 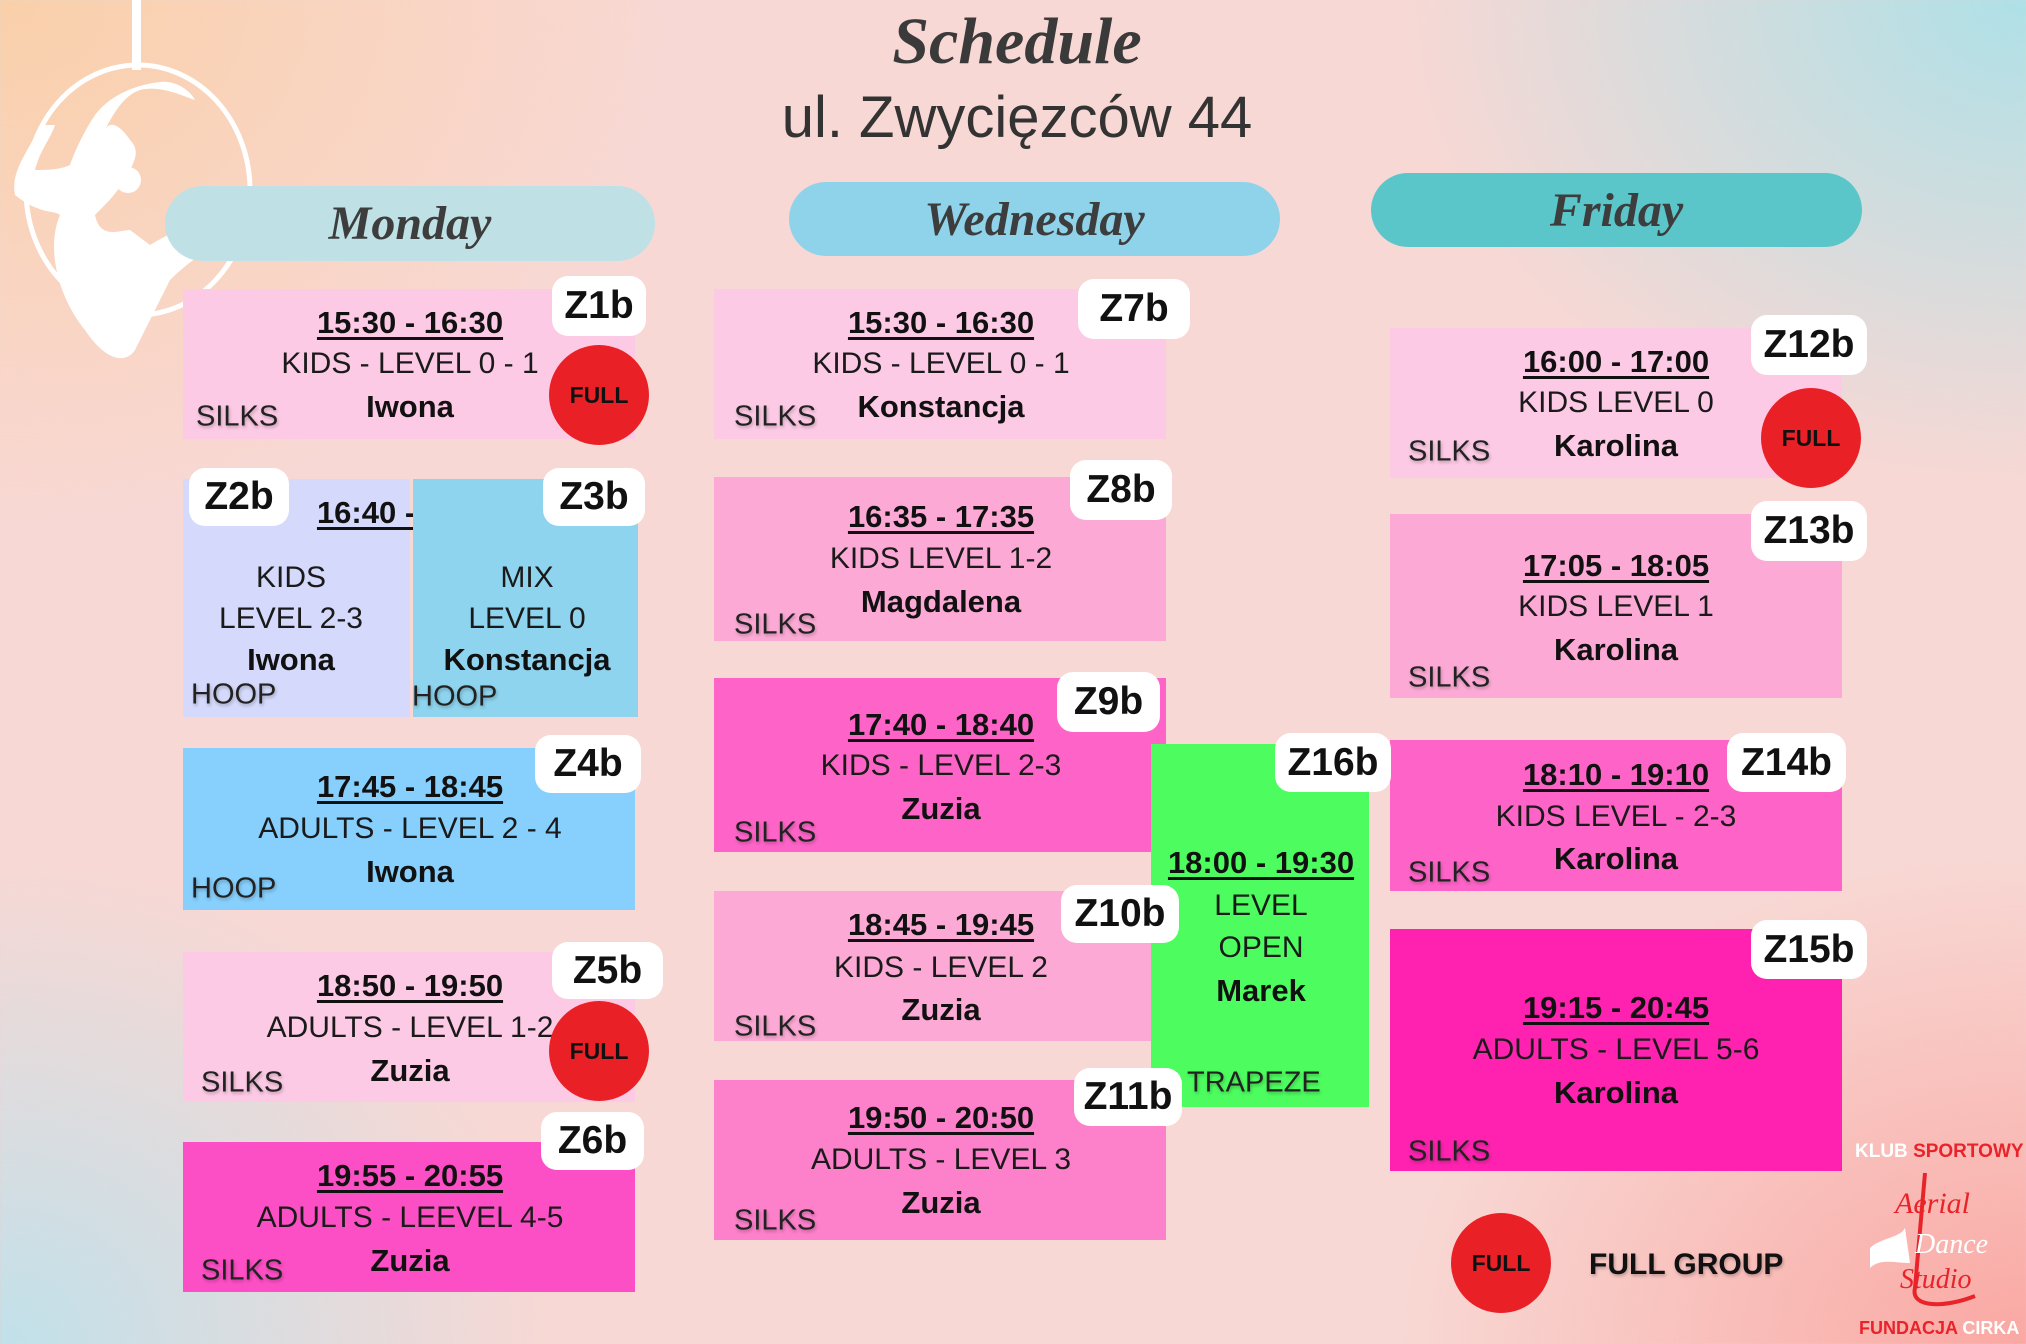 What do you see at coordinates (1128, 1097) in the screenshot?
I see `class-code-badge: Z11b` at bounding box center [1128, 1097].